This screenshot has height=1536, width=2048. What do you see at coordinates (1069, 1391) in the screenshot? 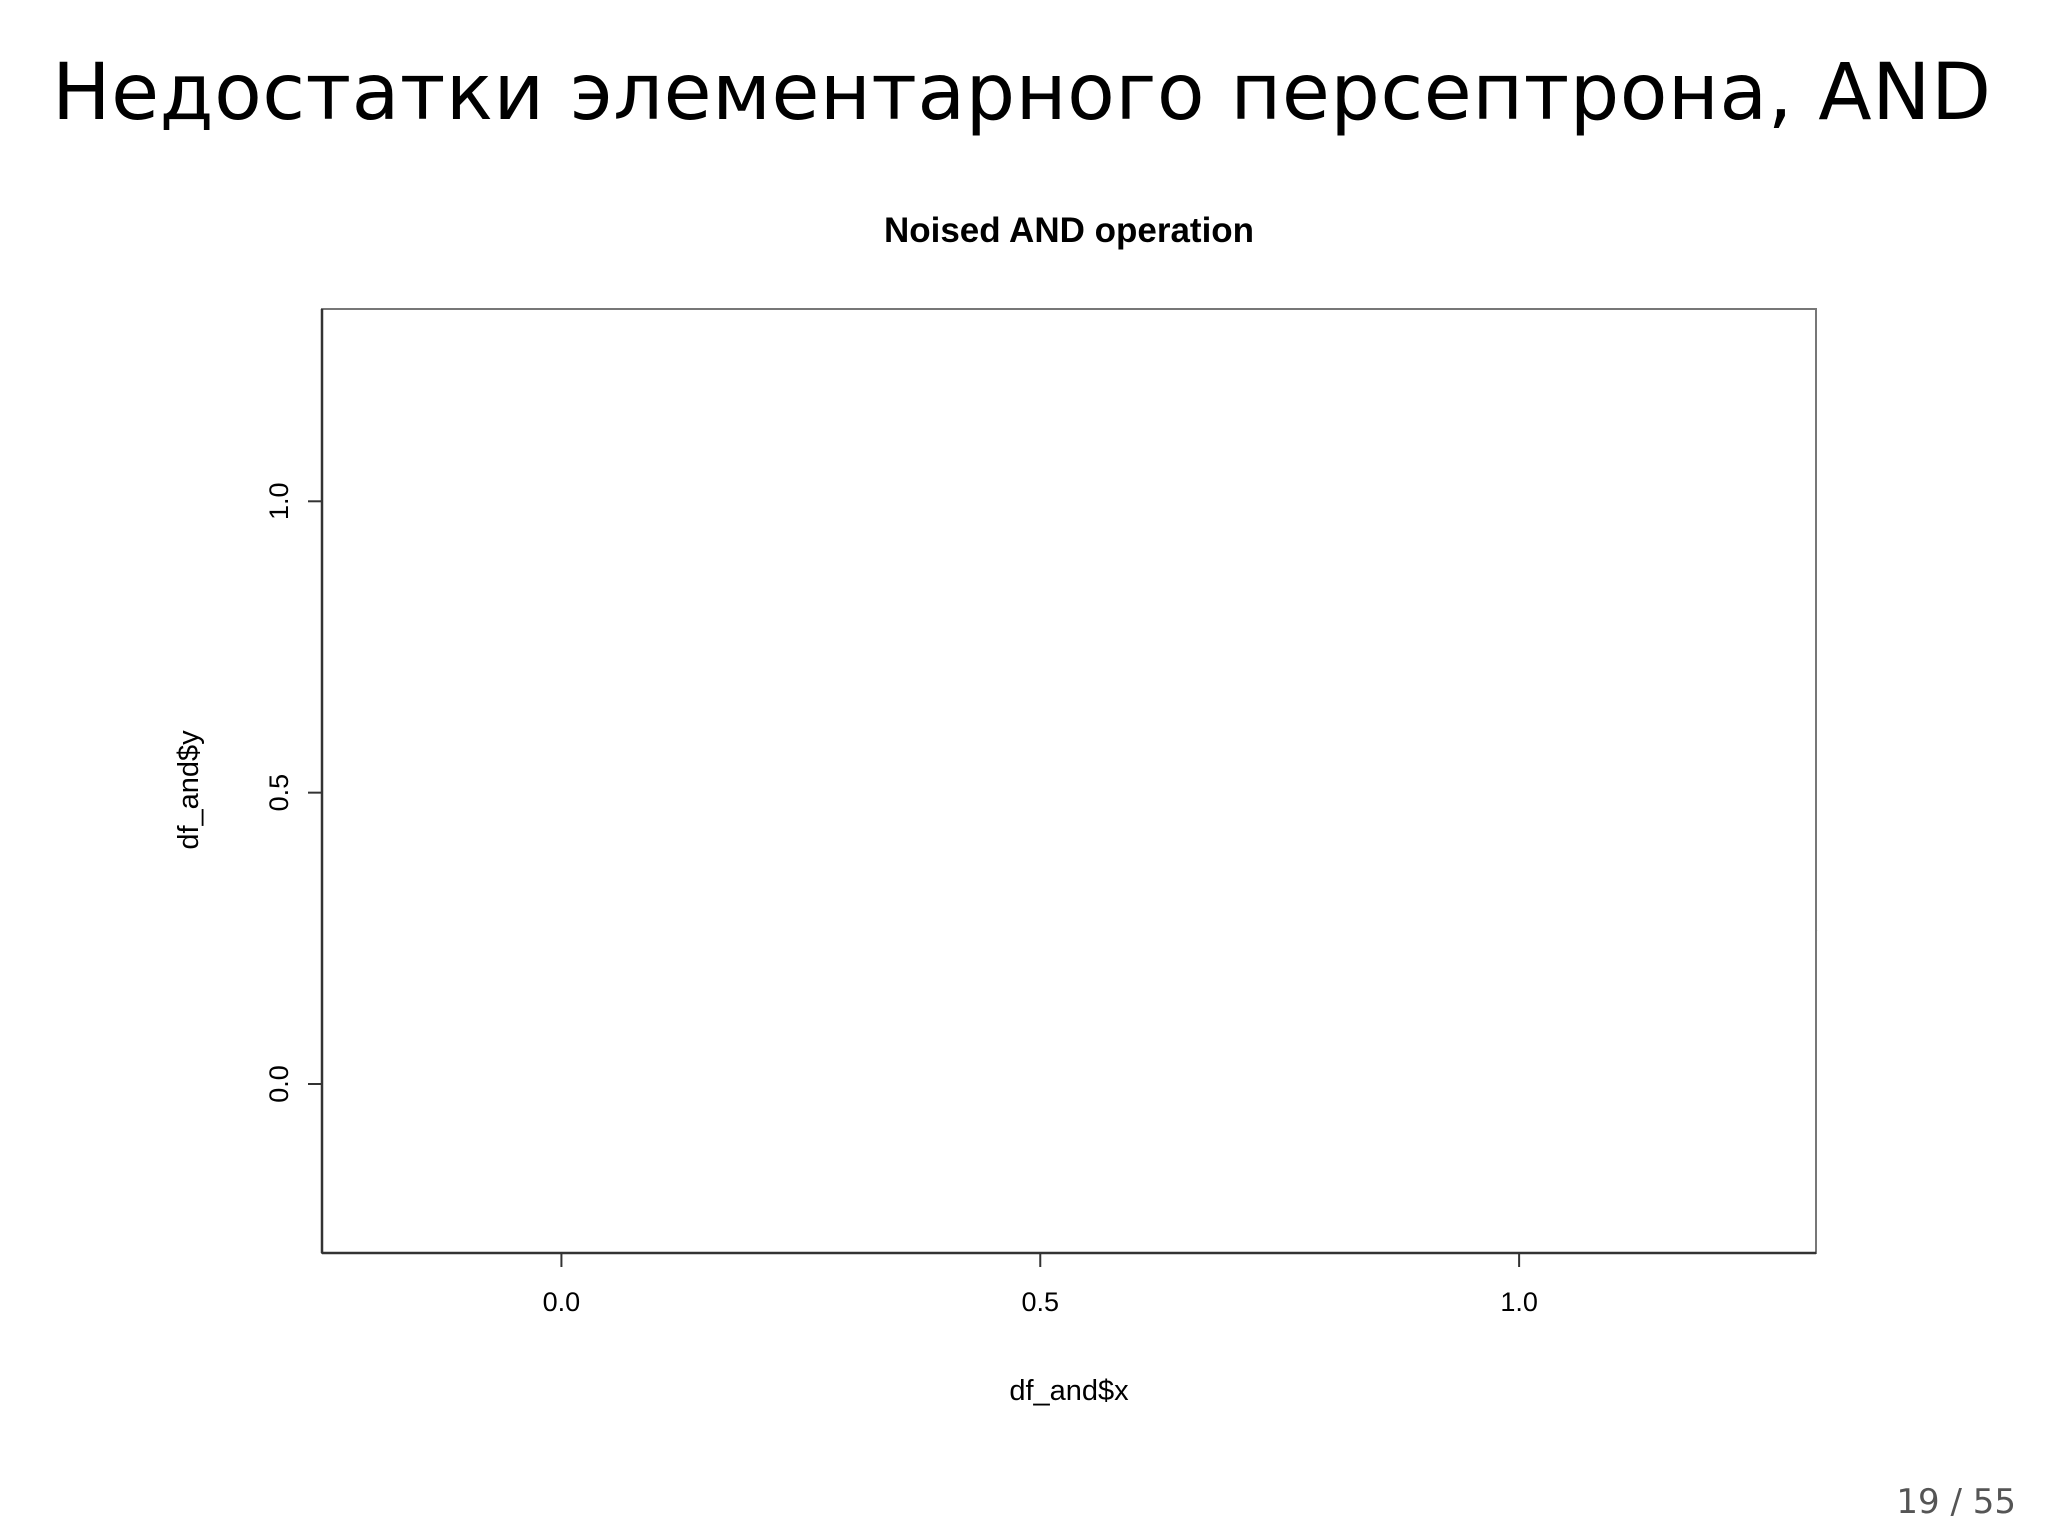
I see `x-axis-label: df_and$x` at bounding box center [1069, 1391].